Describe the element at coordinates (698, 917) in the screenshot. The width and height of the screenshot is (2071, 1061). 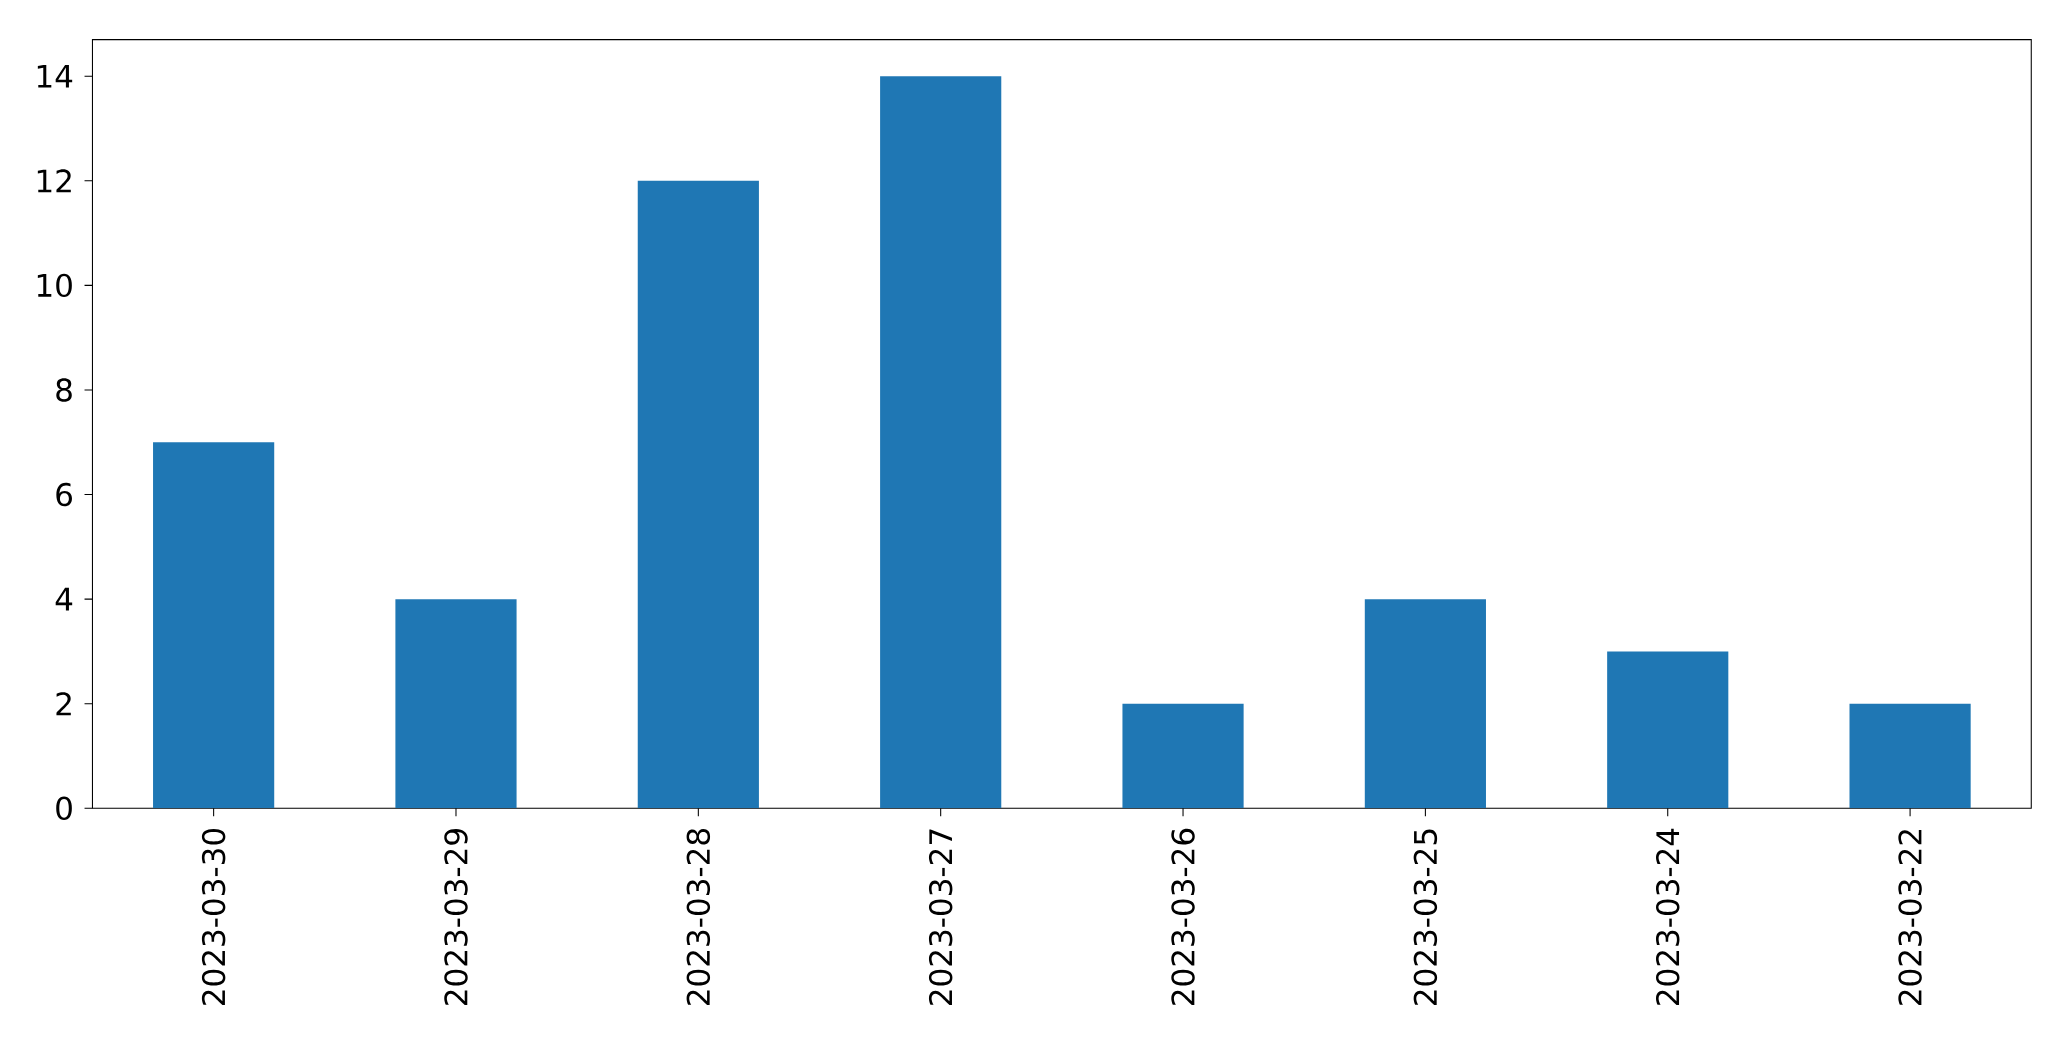
I see `x-tick-label: 2023-03-28` at that location.